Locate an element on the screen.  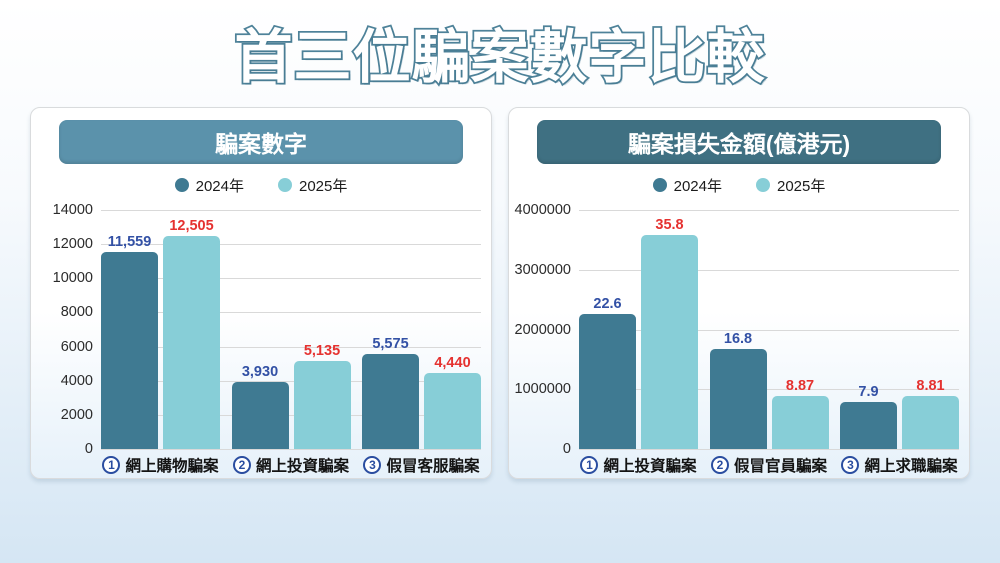
bar-with-label: 35.8 is located at coordinates (669, 329).